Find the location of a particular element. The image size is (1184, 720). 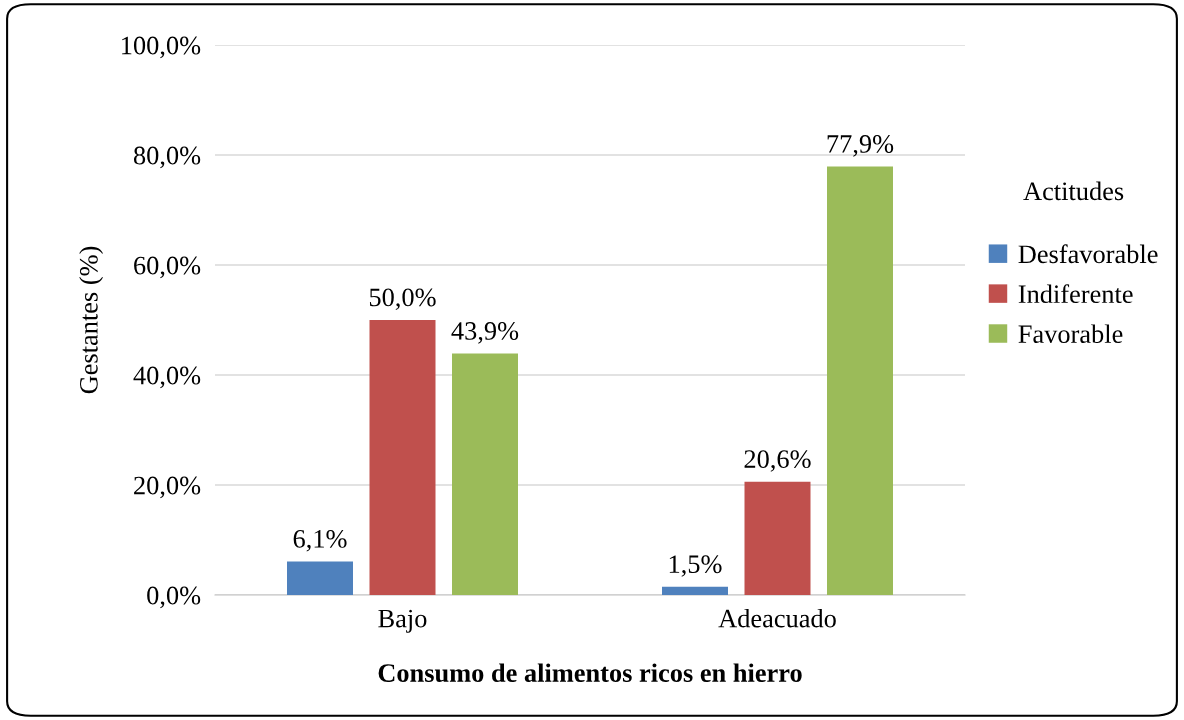

y-tick-label: 100,0% is located at coordinates (161, 47).